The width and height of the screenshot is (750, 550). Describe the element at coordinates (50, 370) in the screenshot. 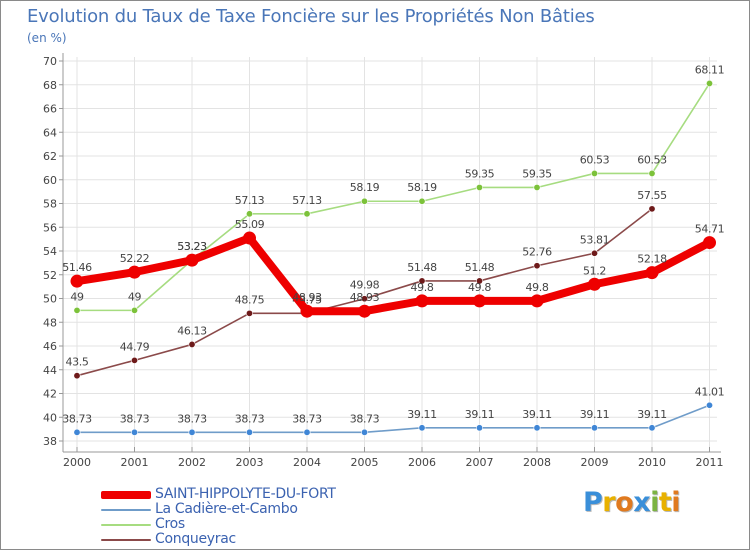

I see `y-tick-label: 44` at that location.